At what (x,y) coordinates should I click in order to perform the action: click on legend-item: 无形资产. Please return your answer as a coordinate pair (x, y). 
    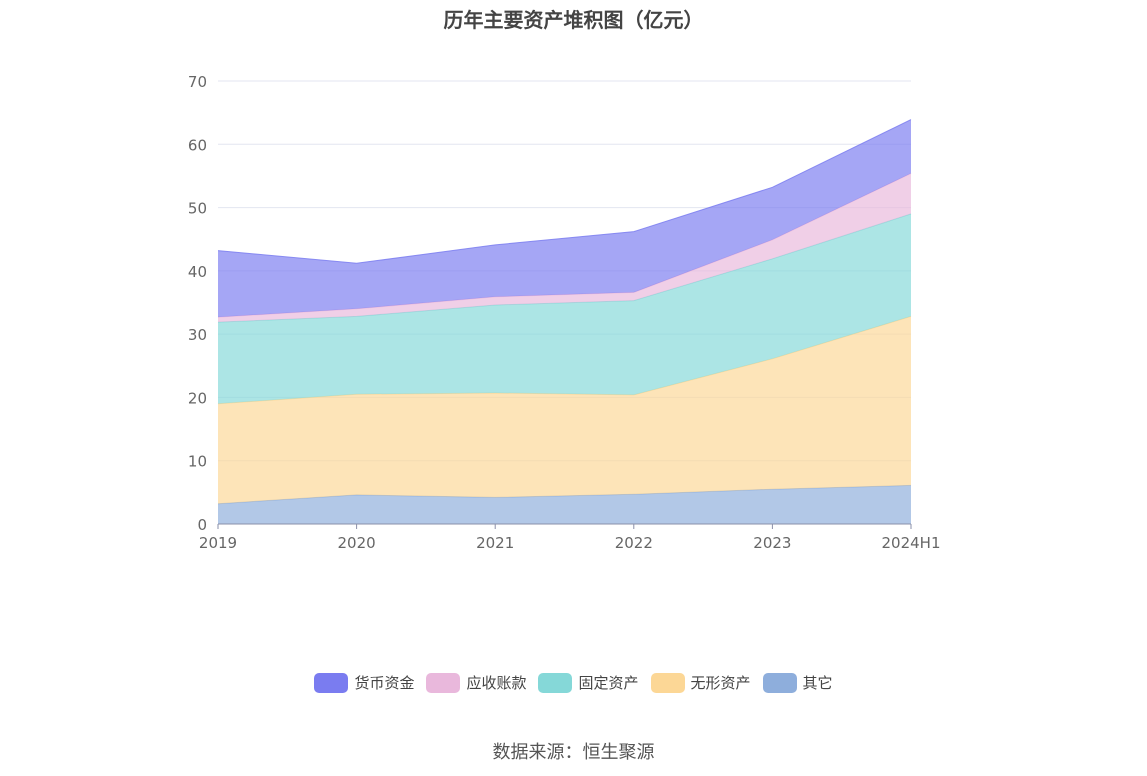
    Looking at the image, I should click on (700, 682).